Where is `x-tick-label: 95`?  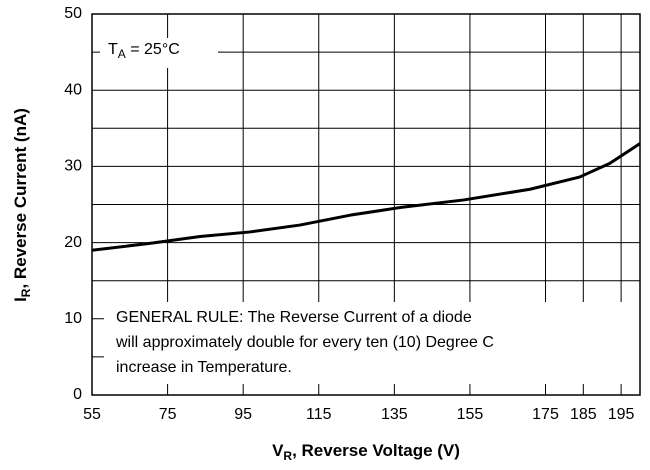
x-tick-label: 95 is located at coordinates (243, 414).